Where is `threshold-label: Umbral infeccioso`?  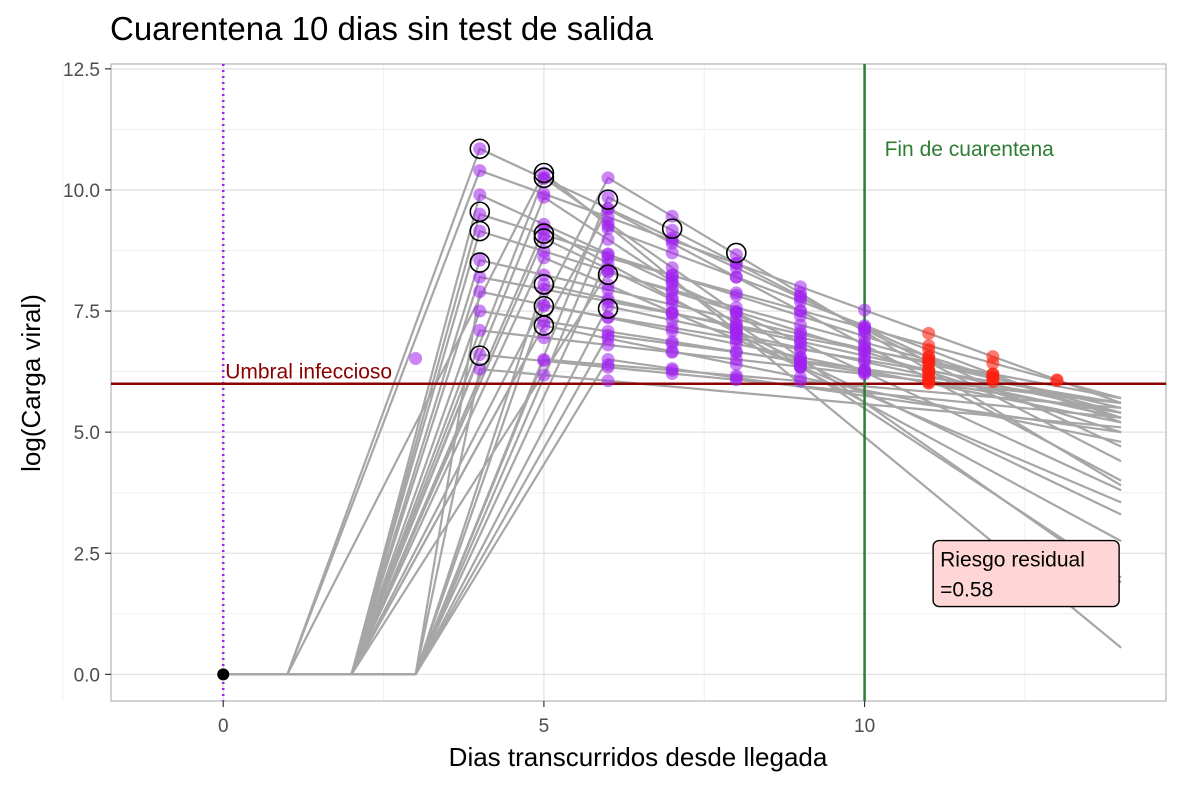
threshold-label: Umbral infeccioso is located at coordinates (308, 372).